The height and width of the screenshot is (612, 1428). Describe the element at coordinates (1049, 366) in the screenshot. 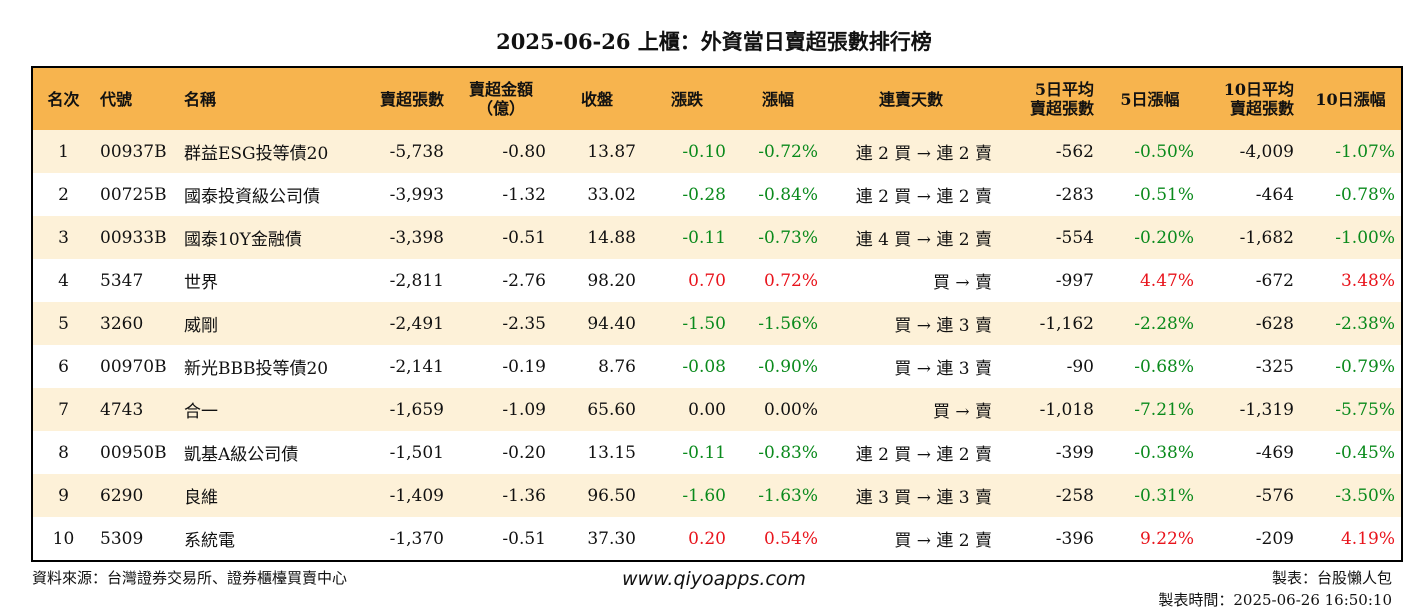

I see `cell-avg5-sell: -90` at that location.